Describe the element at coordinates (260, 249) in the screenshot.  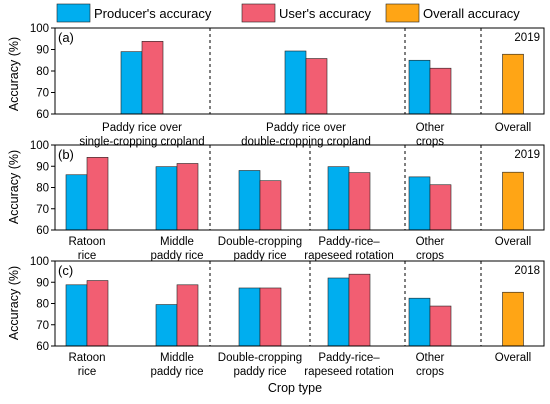
I see `panel-b-category-label-2: Double-cropping paddy rice` at that location.